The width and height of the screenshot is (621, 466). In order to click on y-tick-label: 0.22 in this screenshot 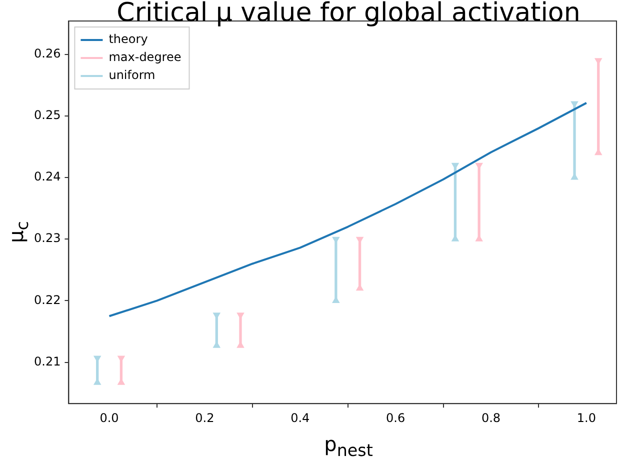, I will do `click(47, 299)`.